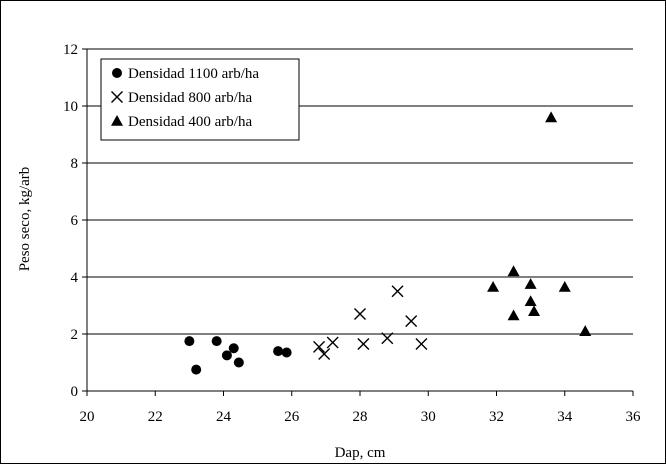  What do you see at coordinates (634, 417) in the screenshot?
I see `x-tick-label: 36` at bounding box center [634, 417].